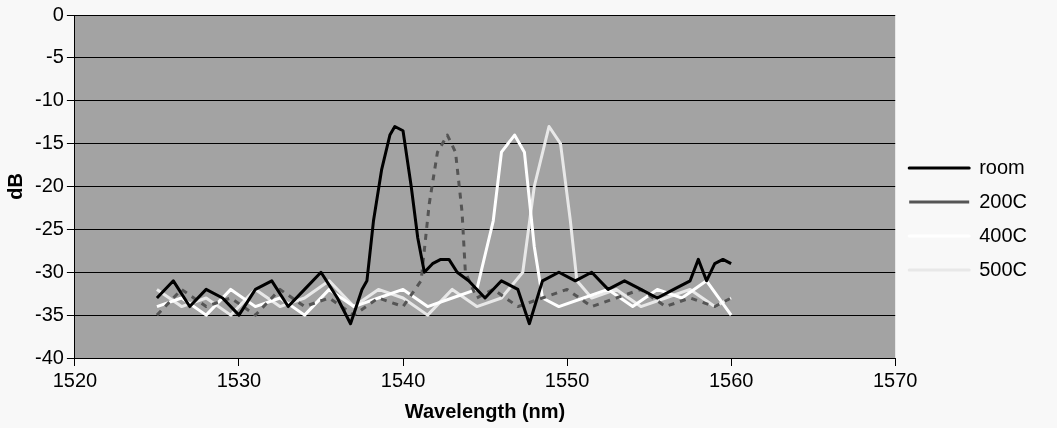  Describe the element at coordinates (49, 270) in the screenshot. I see `y-tick-label: -30` at that location.